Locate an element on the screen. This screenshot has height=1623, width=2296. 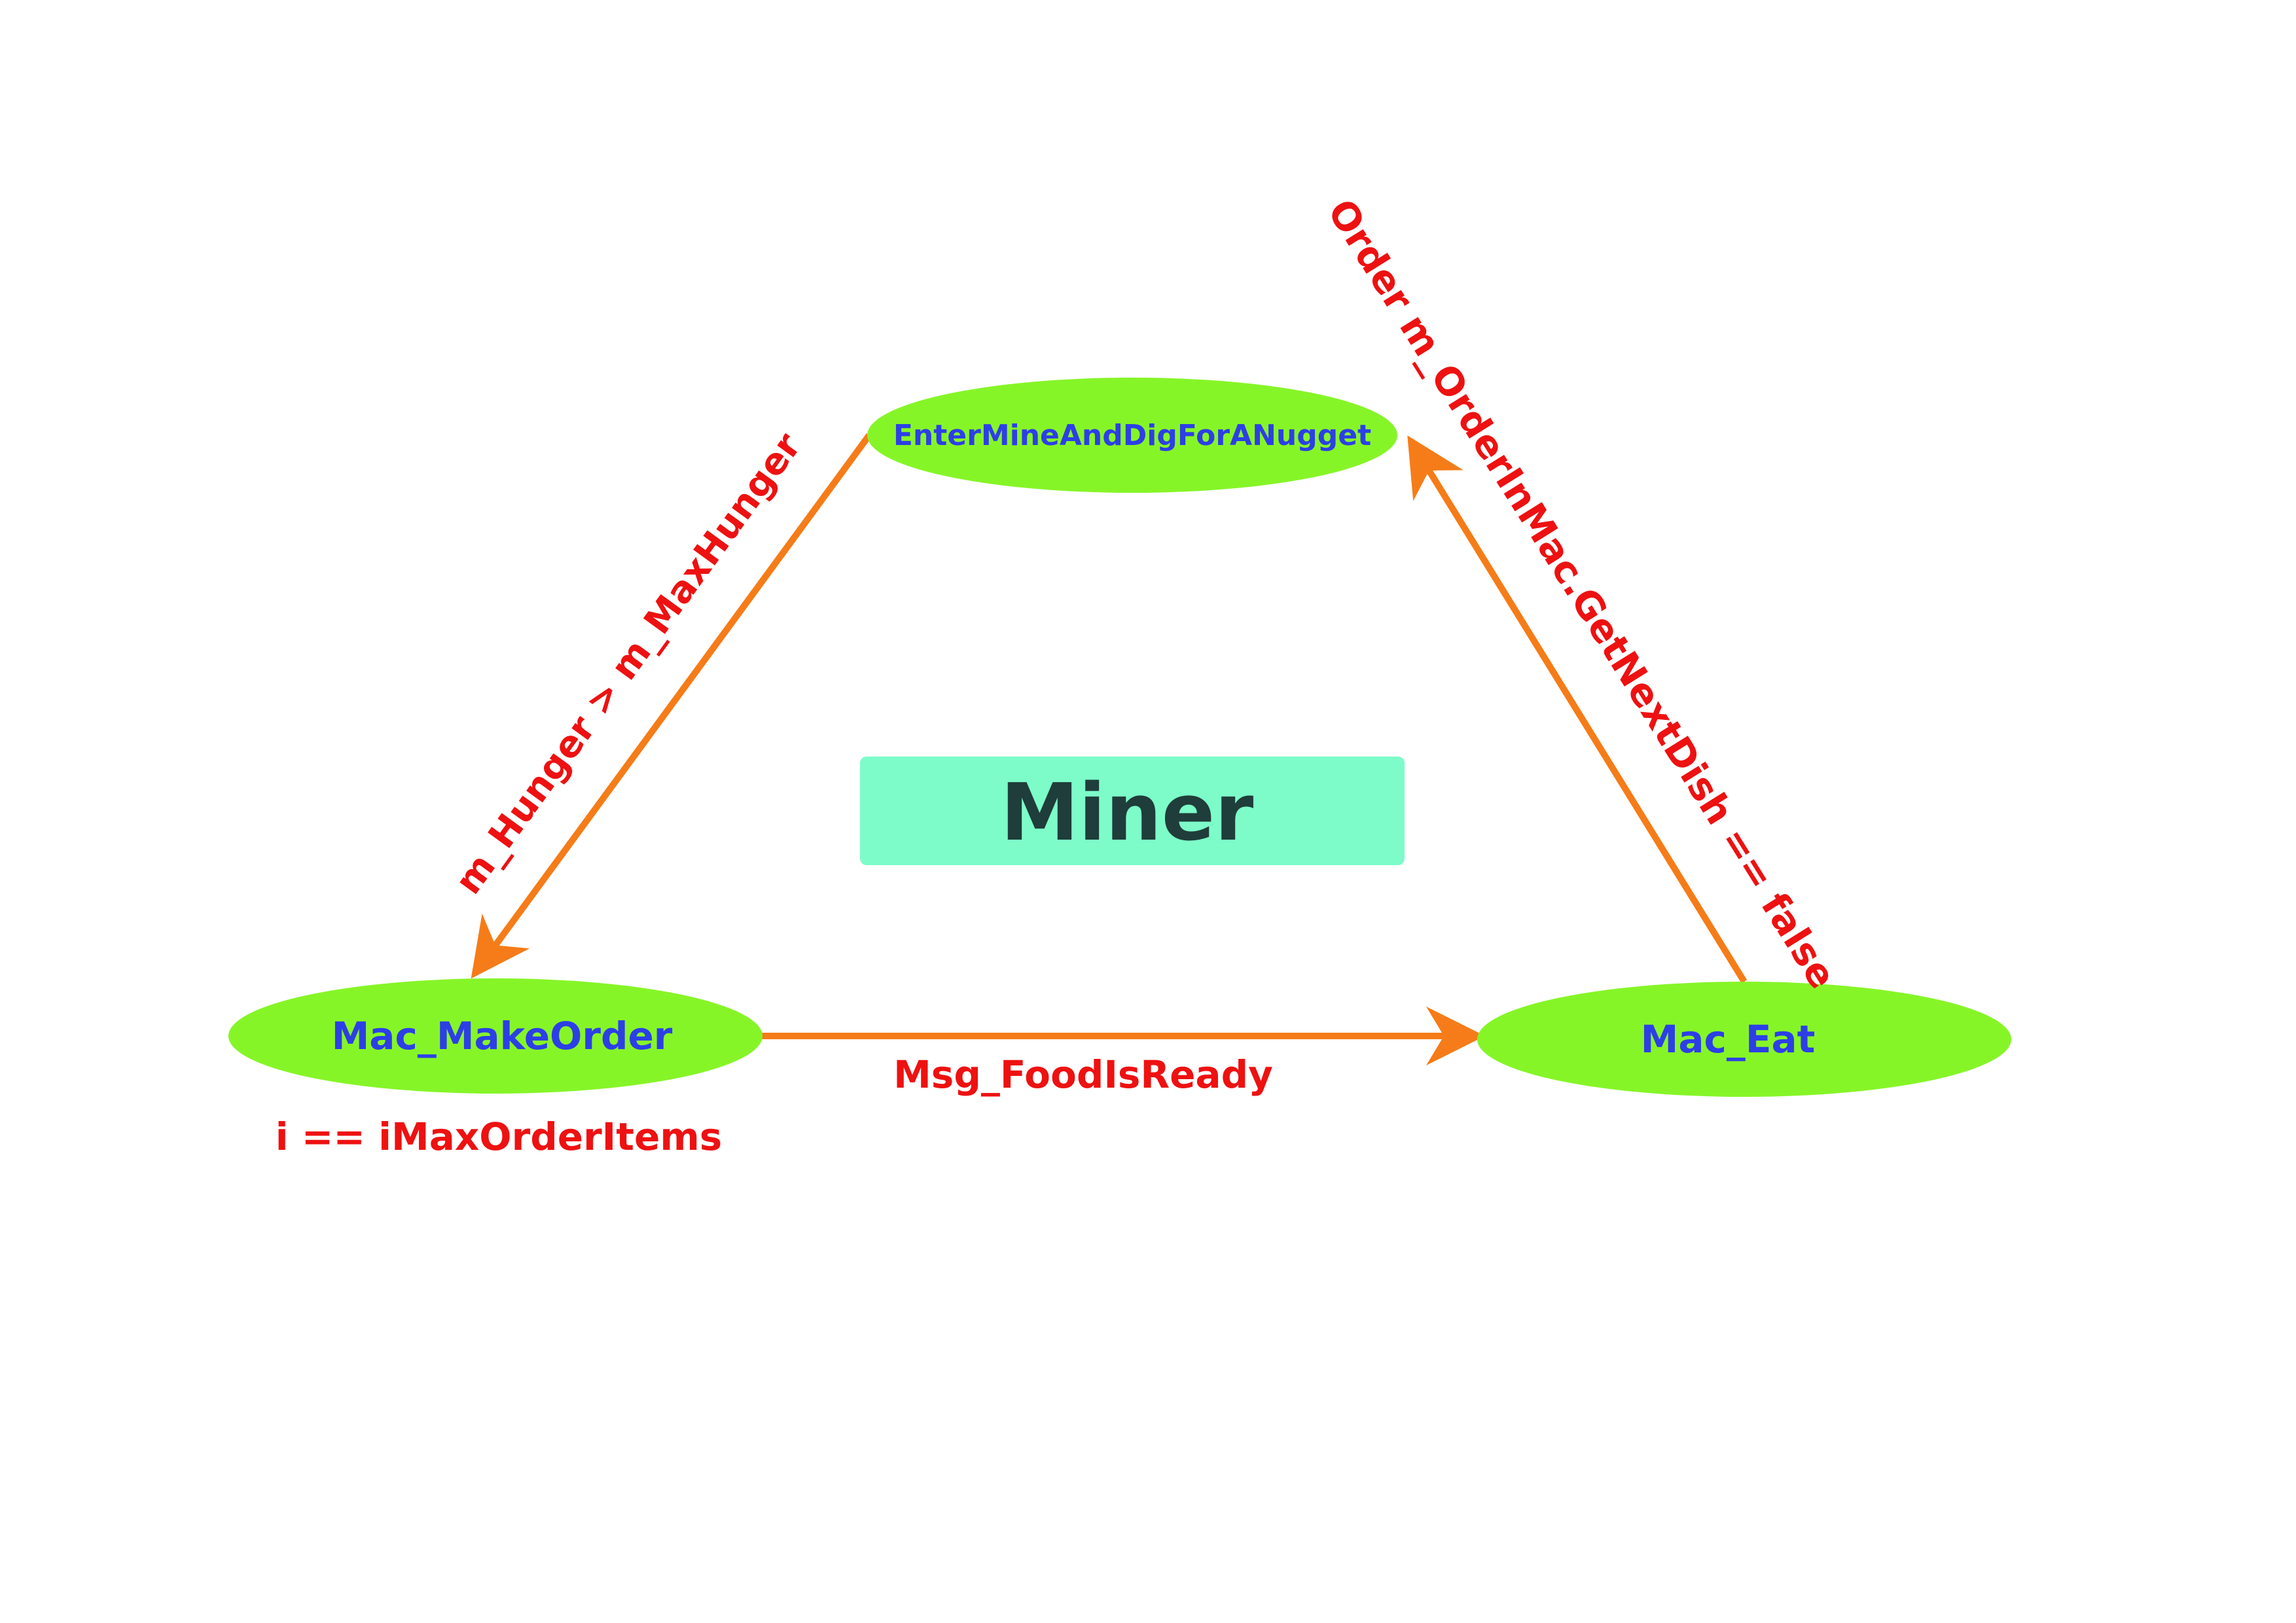
transition-arrow-dig-to-make-order is located at coordinates (671, 706).